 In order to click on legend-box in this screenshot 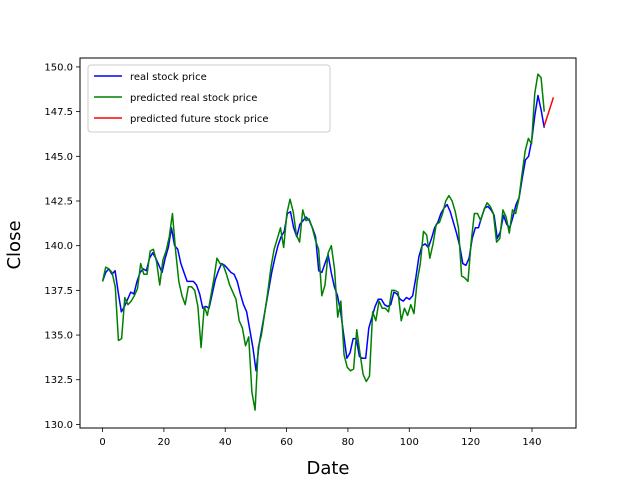, I will do `click(209, 98)`.